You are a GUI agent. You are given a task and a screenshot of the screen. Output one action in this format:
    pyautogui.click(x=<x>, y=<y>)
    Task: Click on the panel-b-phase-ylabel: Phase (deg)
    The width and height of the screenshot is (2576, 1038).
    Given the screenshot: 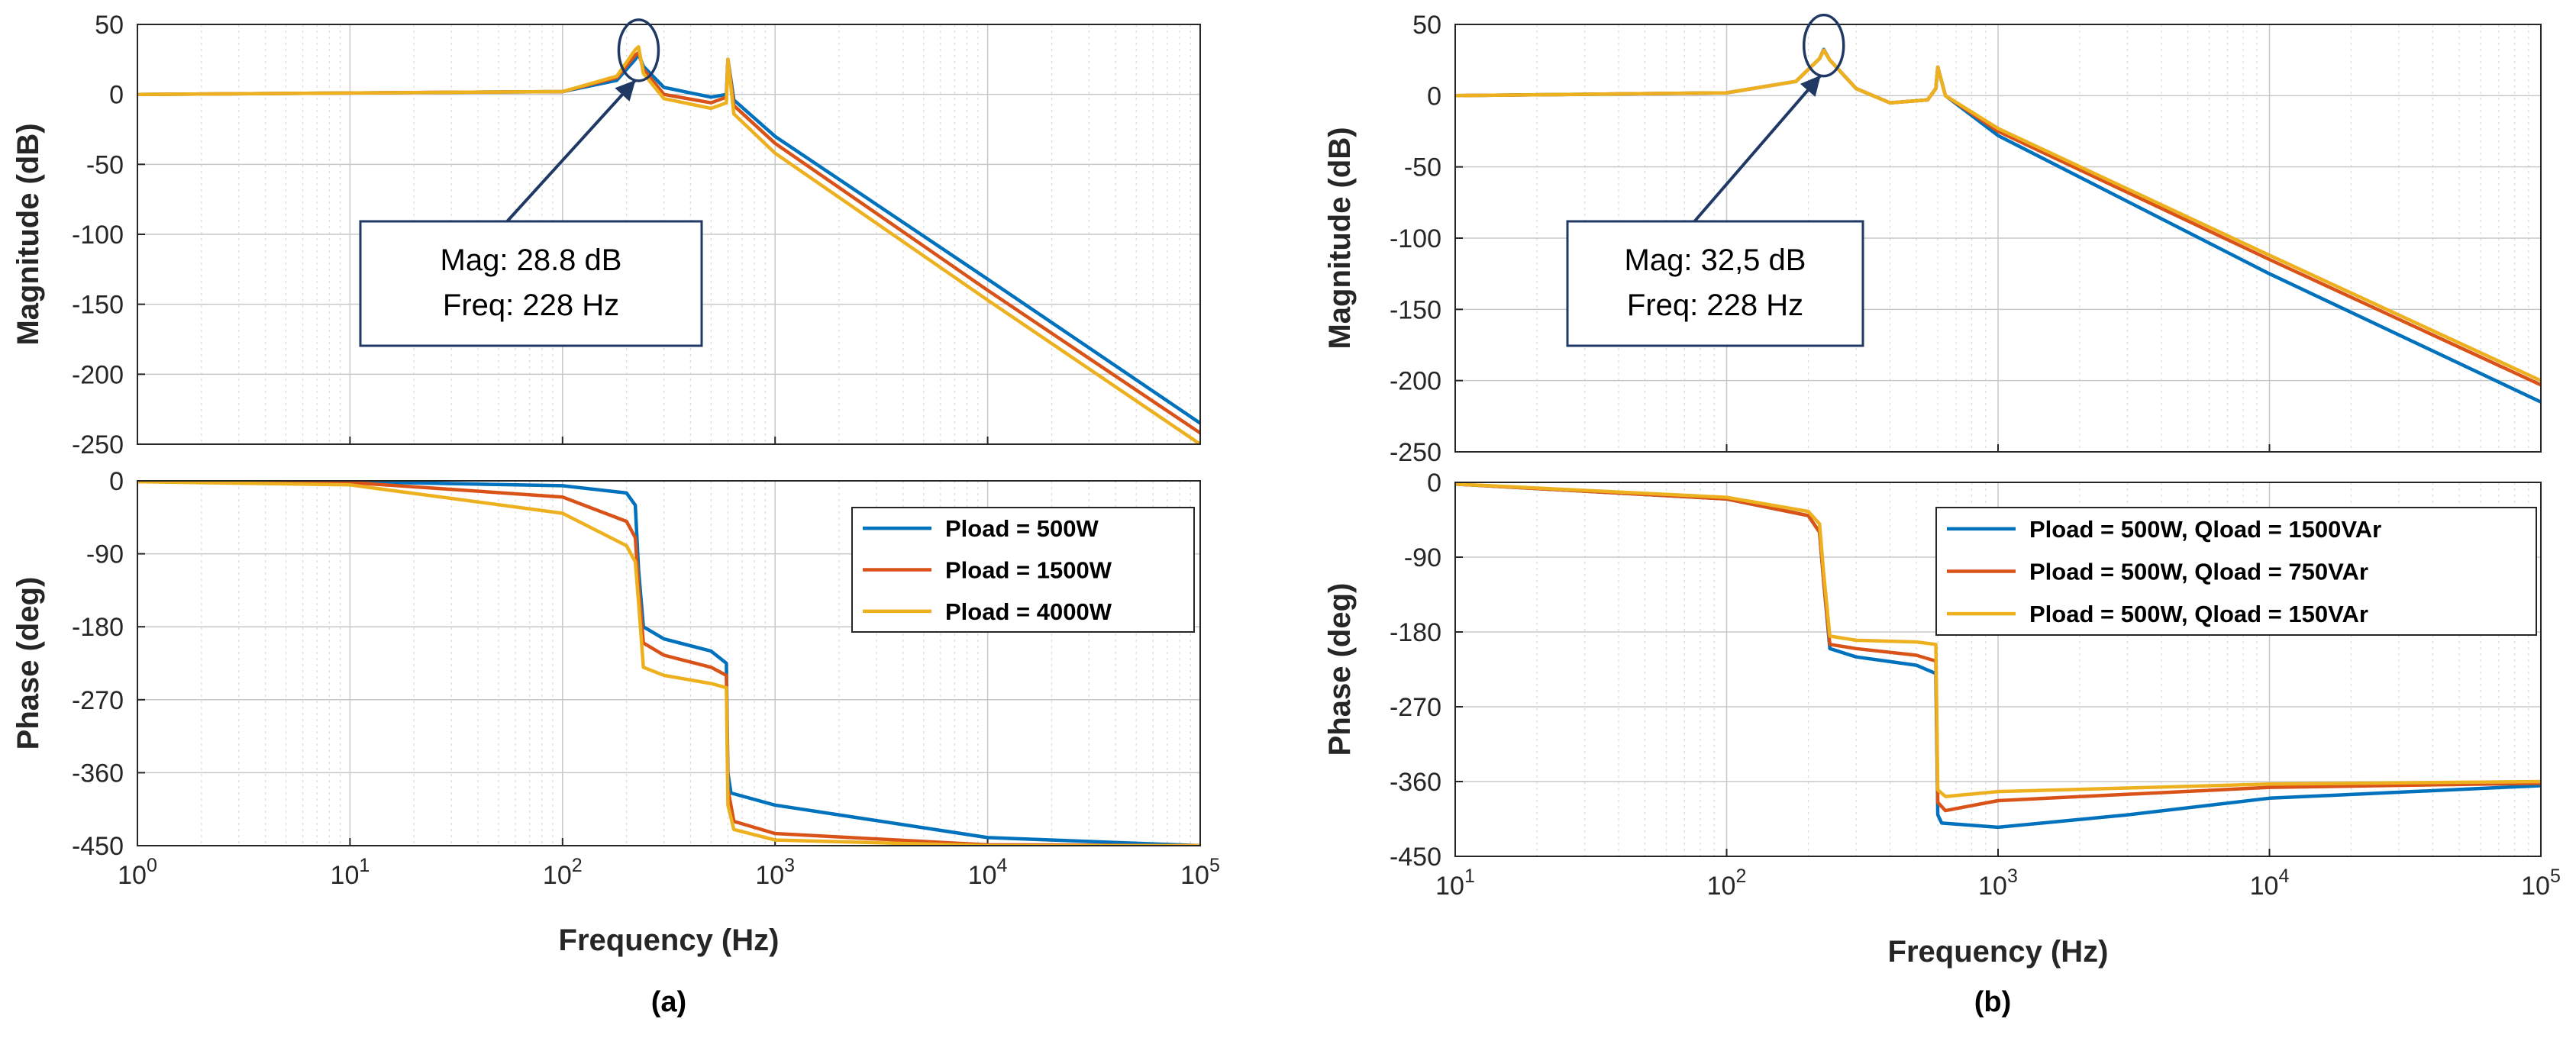 What is the action you would take?
    pyautogui.click(x=1340, y=669)
    